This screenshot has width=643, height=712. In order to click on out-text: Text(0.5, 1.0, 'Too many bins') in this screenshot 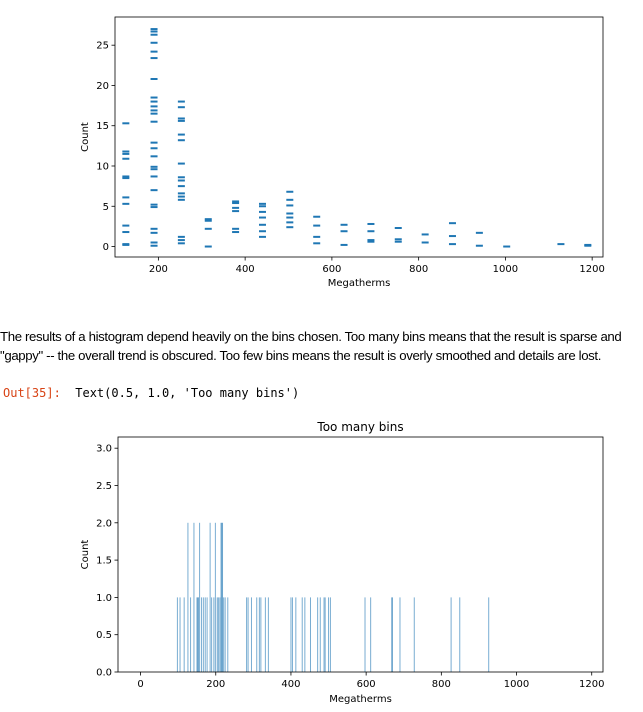, I will do `click(187, 393)`.